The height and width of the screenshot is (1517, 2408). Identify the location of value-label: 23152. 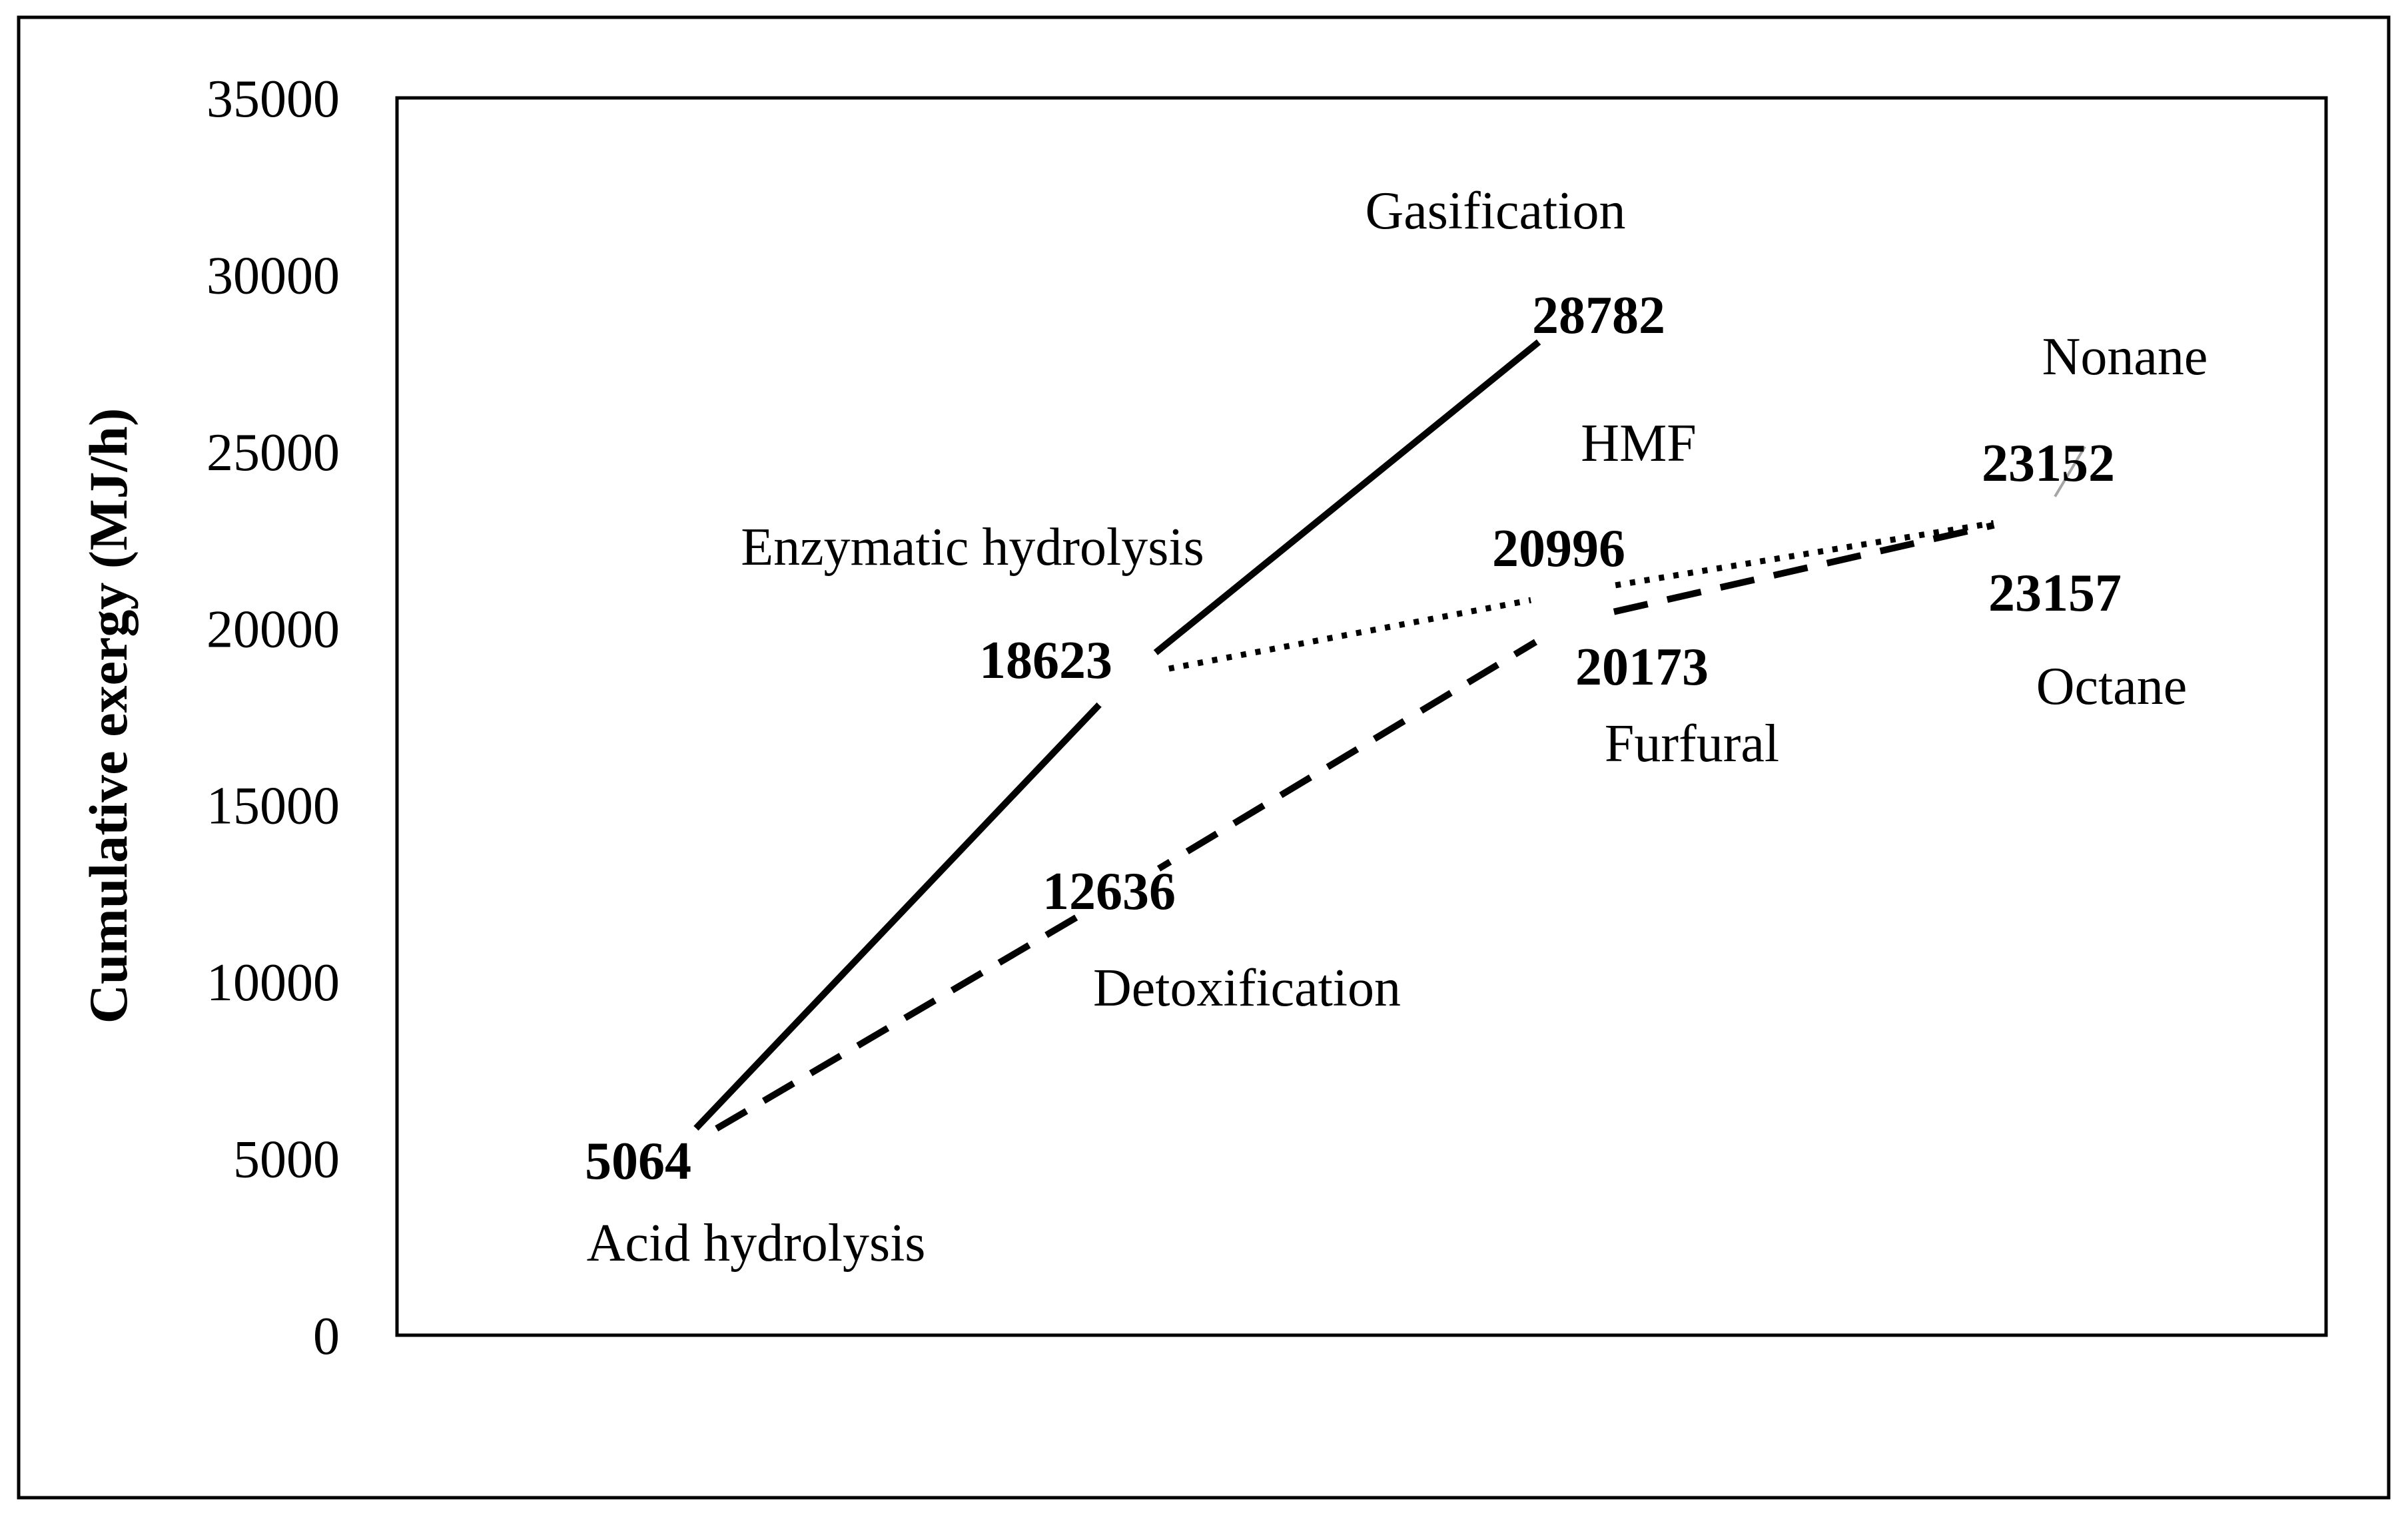
(2048, 464).